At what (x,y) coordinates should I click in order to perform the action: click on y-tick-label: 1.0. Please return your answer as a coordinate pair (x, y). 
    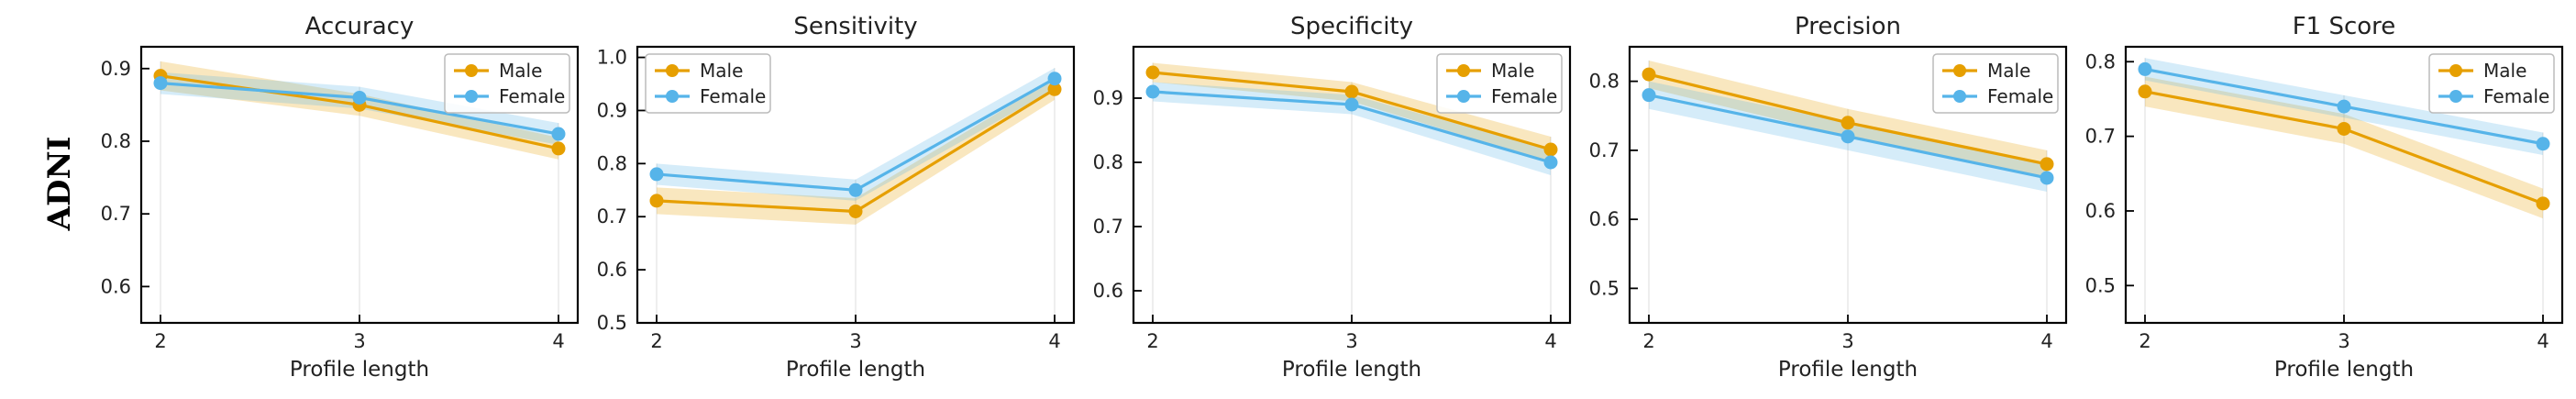
    Looking at the image, I should click on (612, 58).